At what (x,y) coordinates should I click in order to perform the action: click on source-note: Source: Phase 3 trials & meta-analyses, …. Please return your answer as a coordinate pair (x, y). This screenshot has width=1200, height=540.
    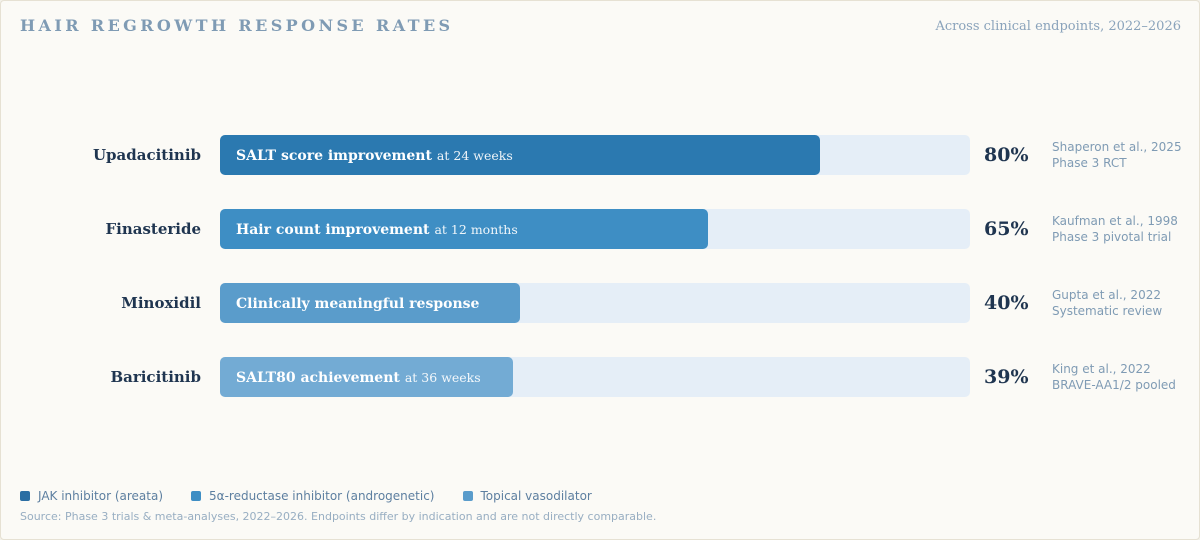
    Looking at the image, I should click on (338, 516).